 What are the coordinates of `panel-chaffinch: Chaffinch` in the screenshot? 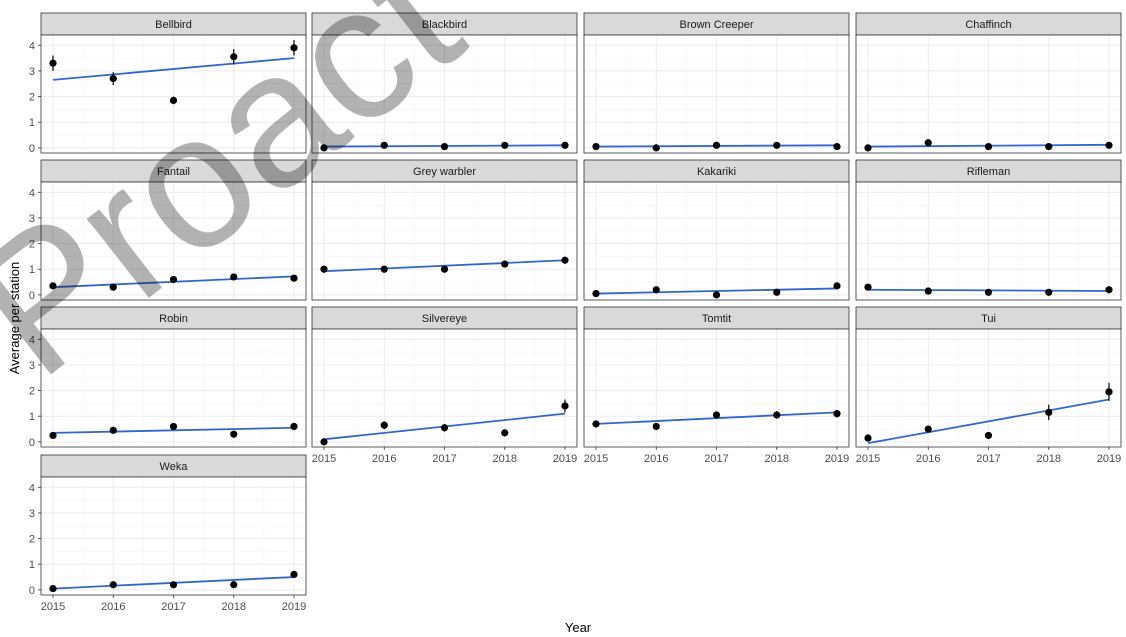 It's located at (988, 83).